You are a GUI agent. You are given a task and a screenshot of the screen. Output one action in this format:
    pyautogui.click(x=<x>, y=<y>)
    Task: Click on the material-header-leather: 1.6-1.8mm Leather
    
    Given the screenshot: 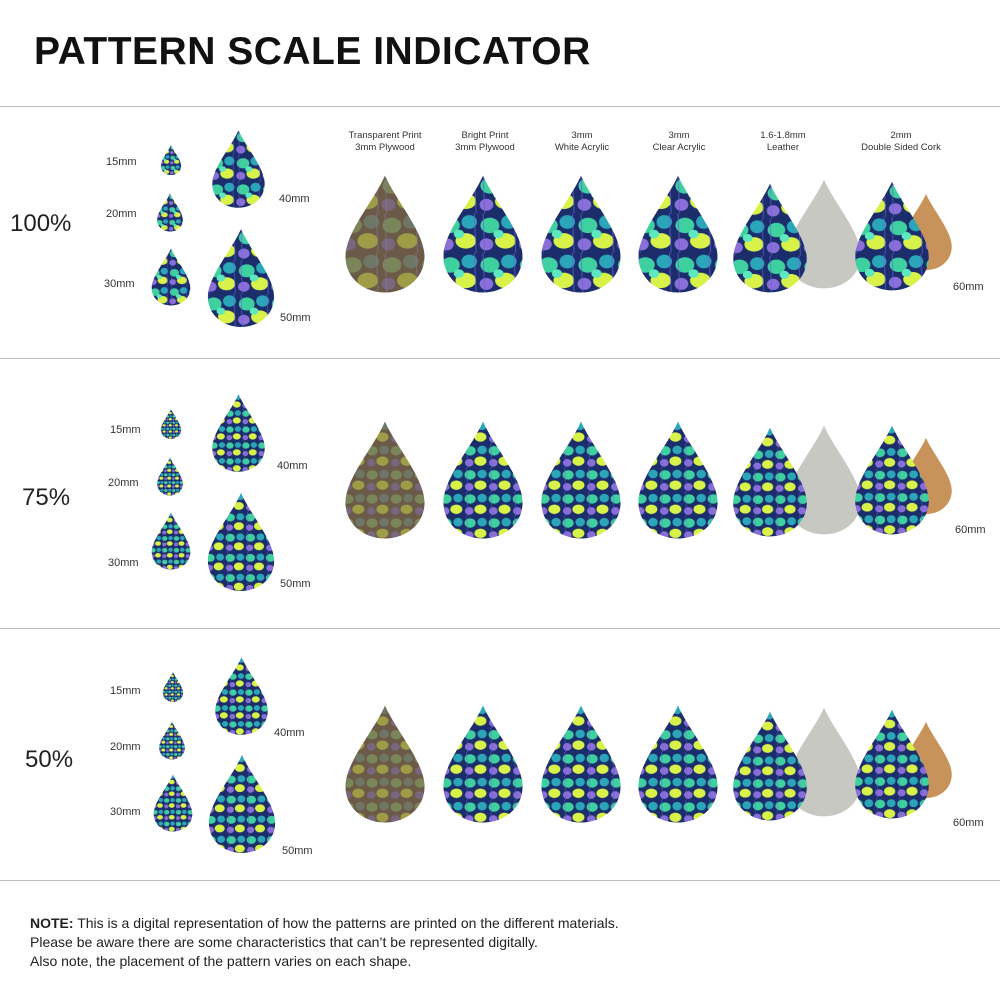 What is the action you would take?
    pyautogui.click(x=783, y=141)
    